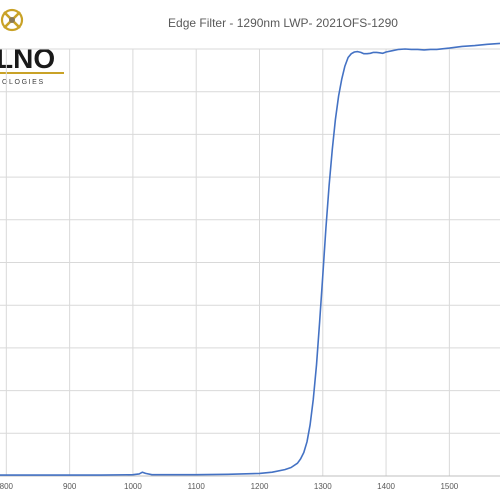 This screenshot has height=500, width=500. I want to click on x-tick-labels: 800 900 1000 1100 1200 1300 1400 1500, so click(229, 486).